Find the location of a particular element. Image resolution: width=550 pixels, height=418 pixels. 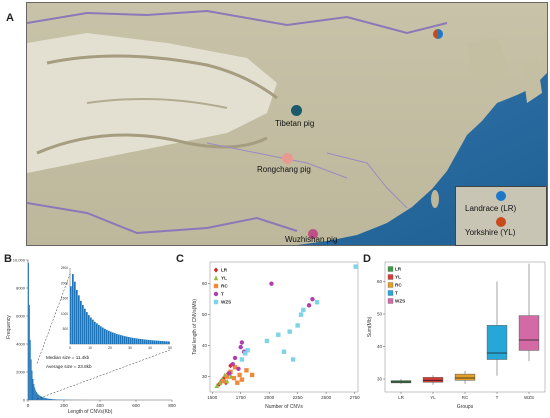

tibetan-pig-label: Tibetan pig is located at coordinates (295, 123).